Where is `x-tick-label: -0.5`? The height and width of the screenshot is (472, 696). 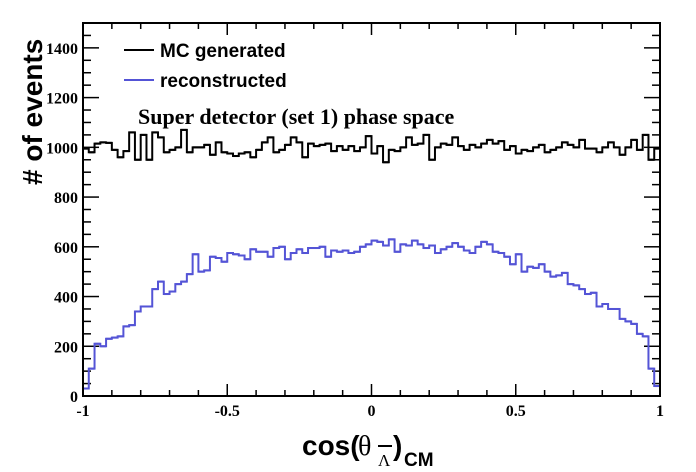 x-tick-label: -0.5 is located at coordinates (227, 411).